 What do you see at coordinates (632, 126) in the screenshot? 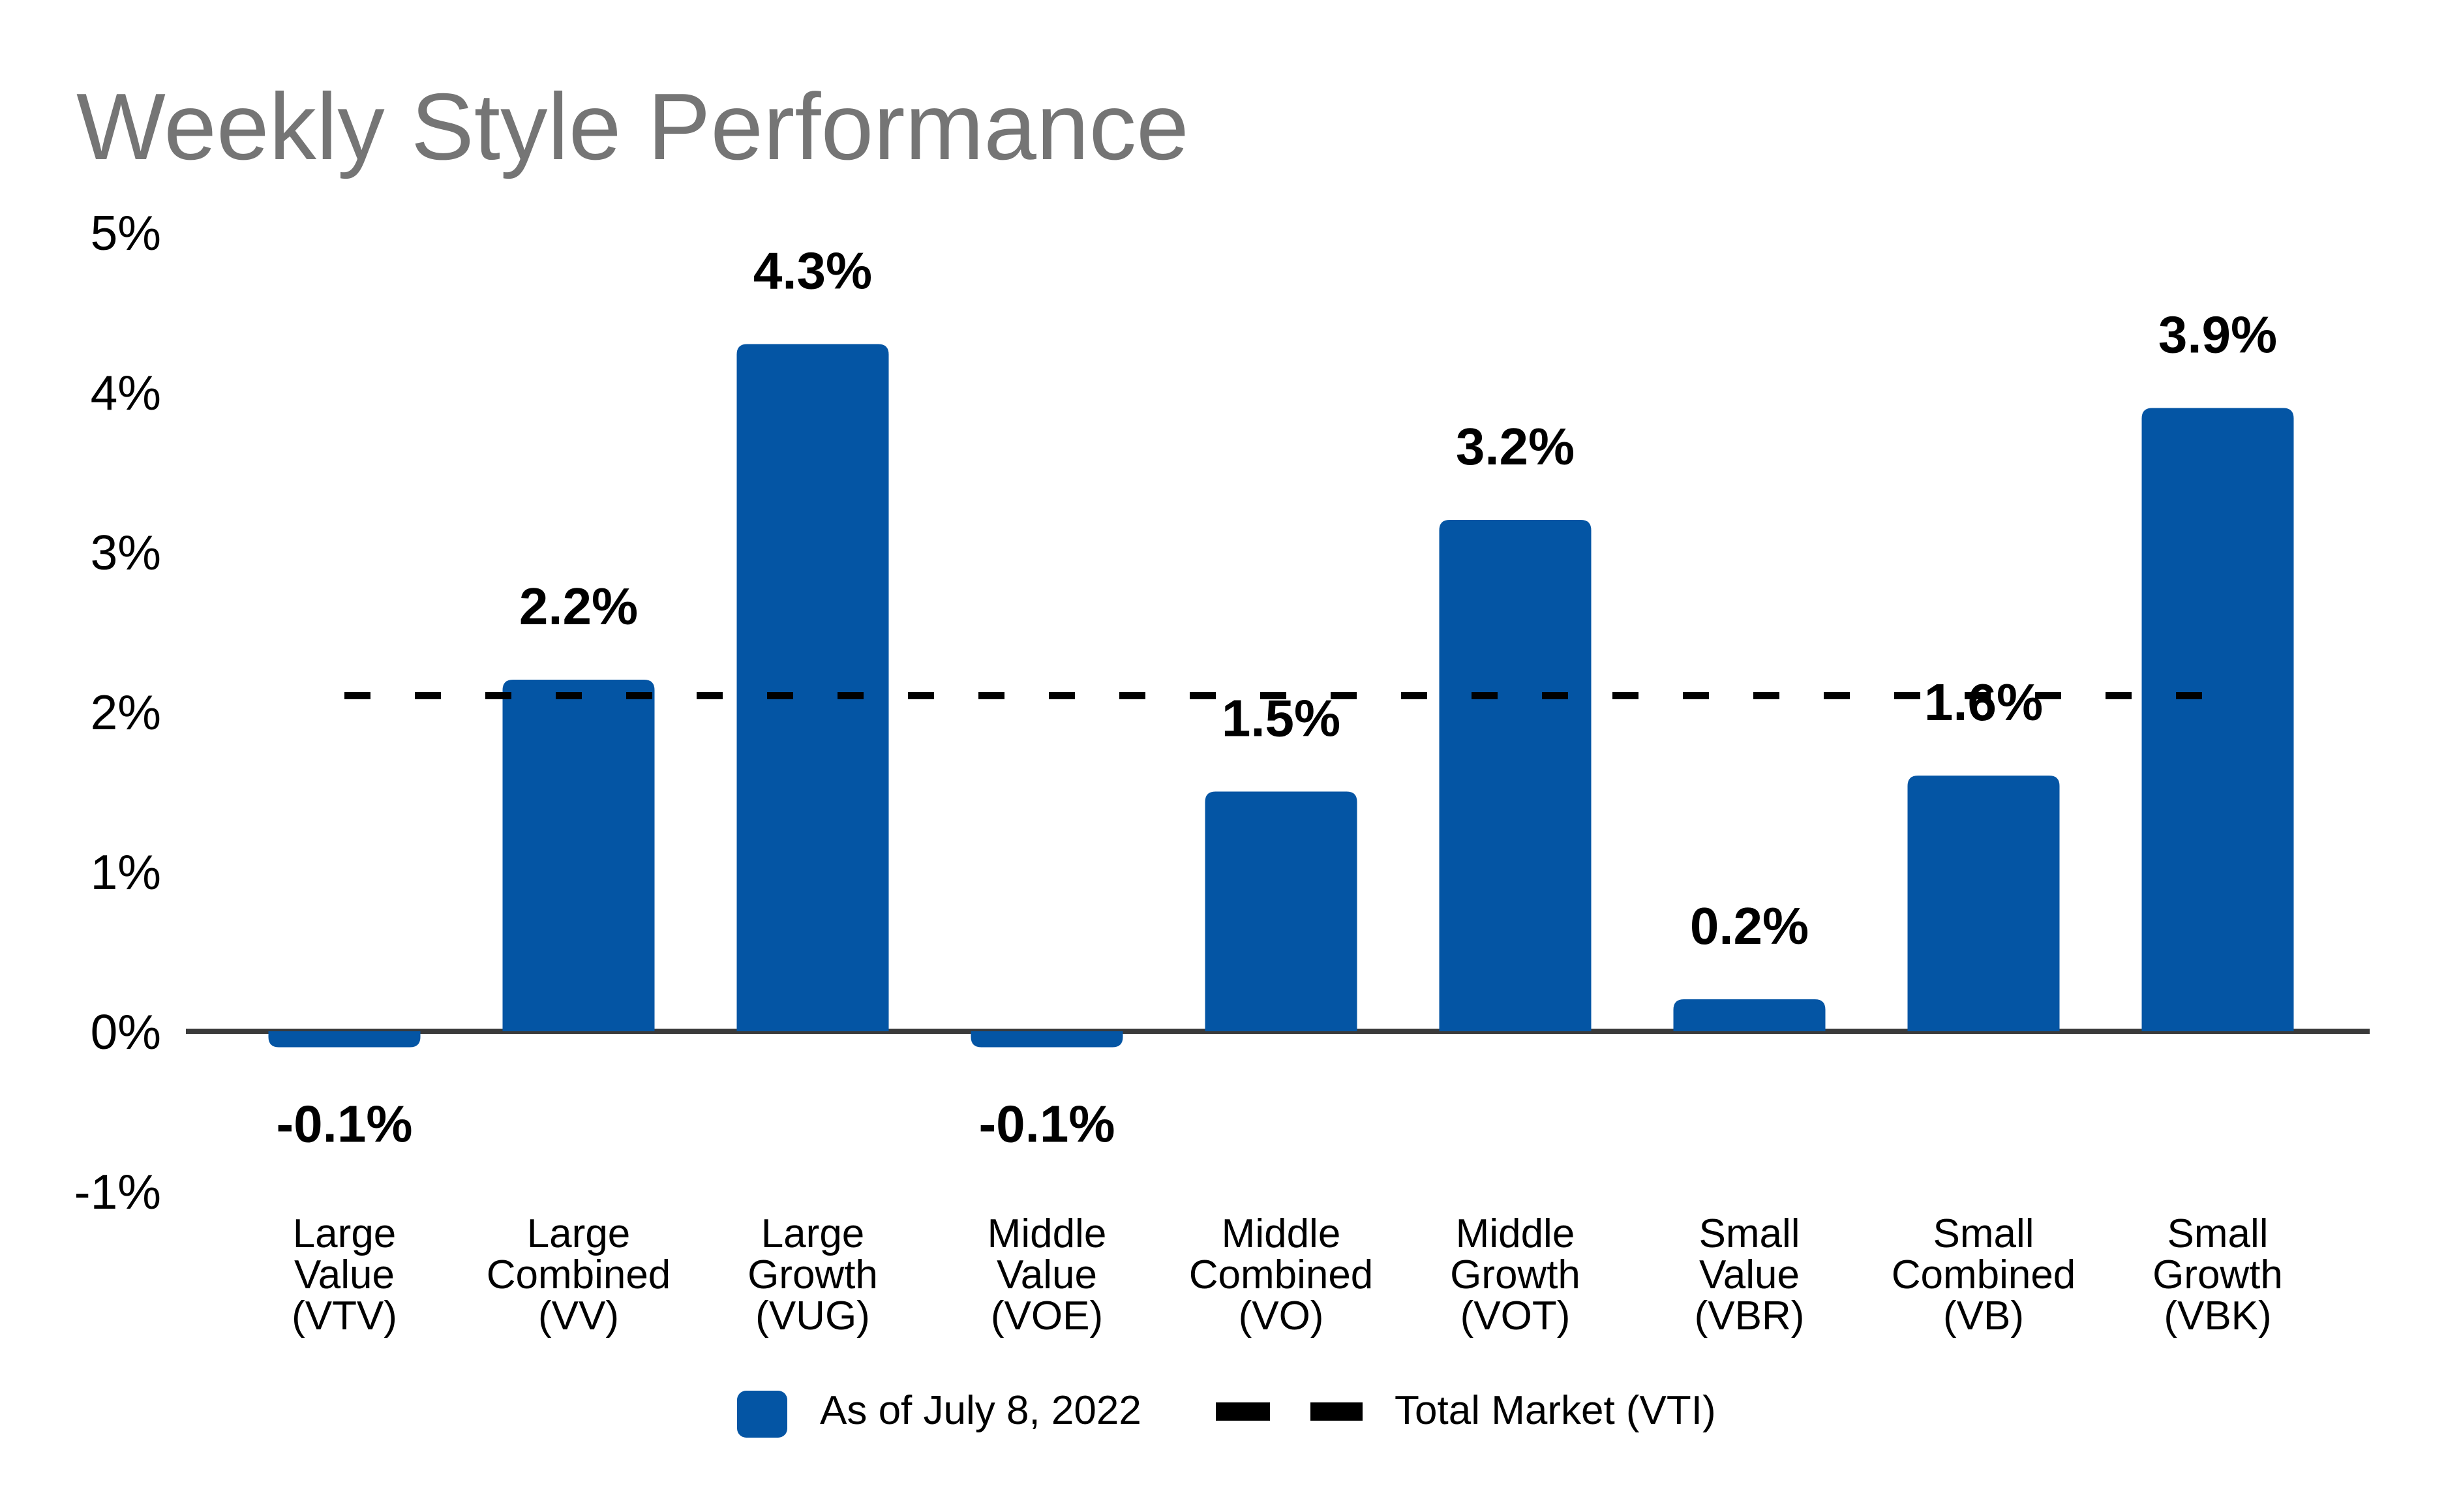
I see `chart-title: Weekly Style Performance` at bounding box center [632, 126].